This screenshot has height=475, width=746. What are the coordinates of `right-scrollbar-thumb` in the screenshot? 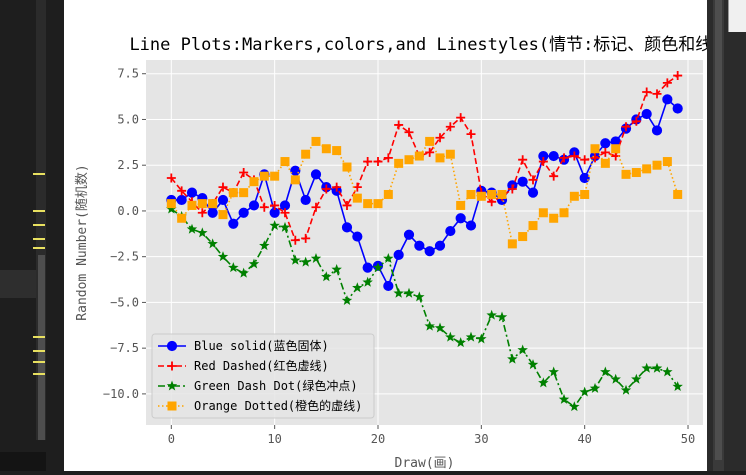 It's located at (718, 230).